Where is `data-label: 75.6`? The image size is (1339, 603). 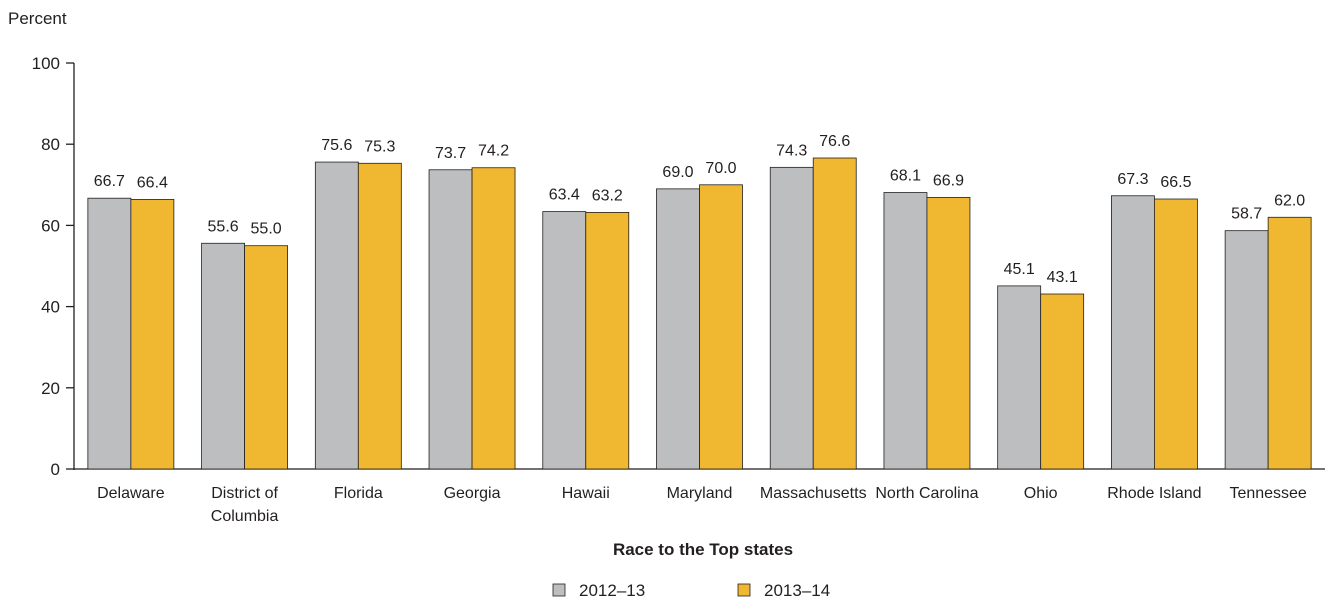 data-label: 75.6 is located at coordinates (336, 145).